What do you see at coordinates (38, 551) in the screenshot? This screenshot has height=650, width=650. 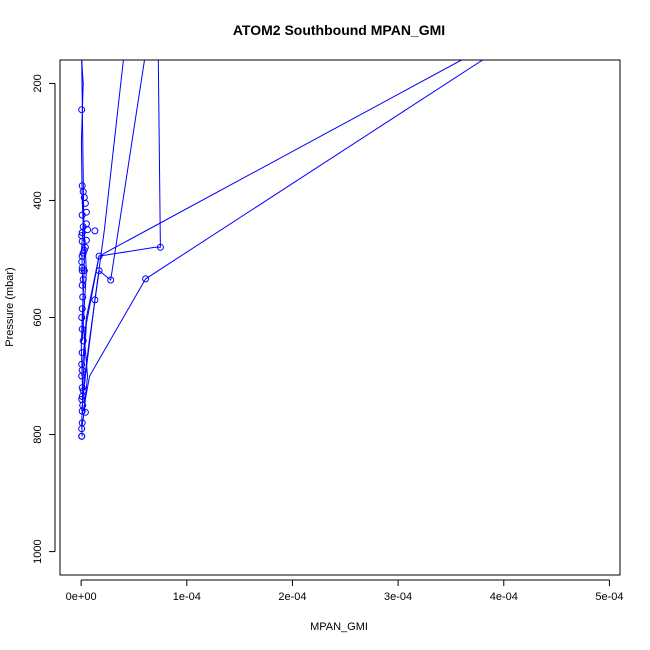 I see `y-tick-label: 1000` at bounding box center [38, 551].